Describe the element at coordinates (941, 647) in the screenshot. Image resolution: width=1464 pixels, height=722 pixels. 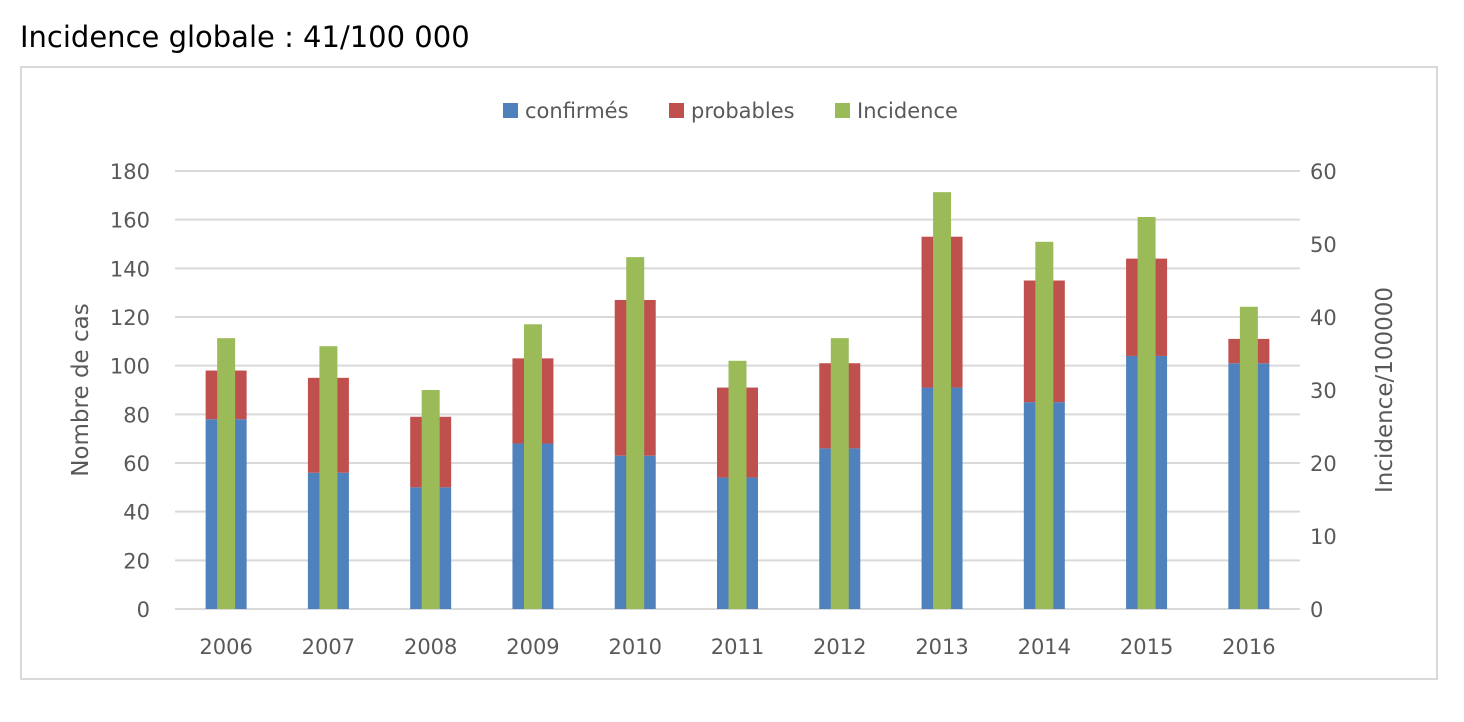
I see `x-tick-label: 2013` at that location.